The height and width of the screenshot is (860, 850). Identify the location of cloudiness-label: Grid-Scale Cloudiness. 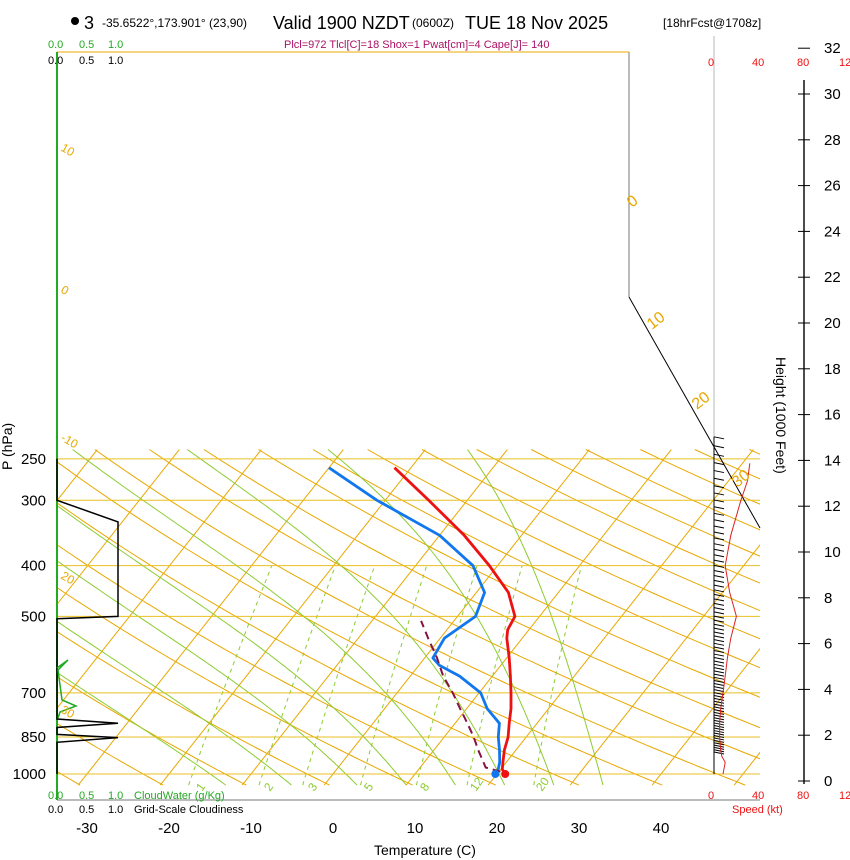
(189, 810).